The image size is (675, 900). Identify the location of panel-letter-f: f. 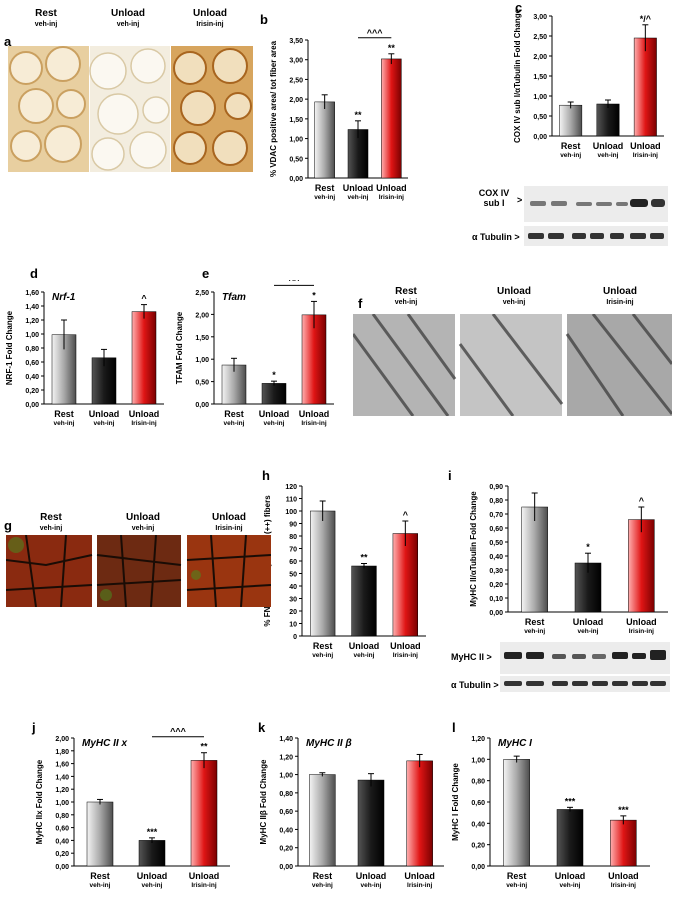
(360, 303).